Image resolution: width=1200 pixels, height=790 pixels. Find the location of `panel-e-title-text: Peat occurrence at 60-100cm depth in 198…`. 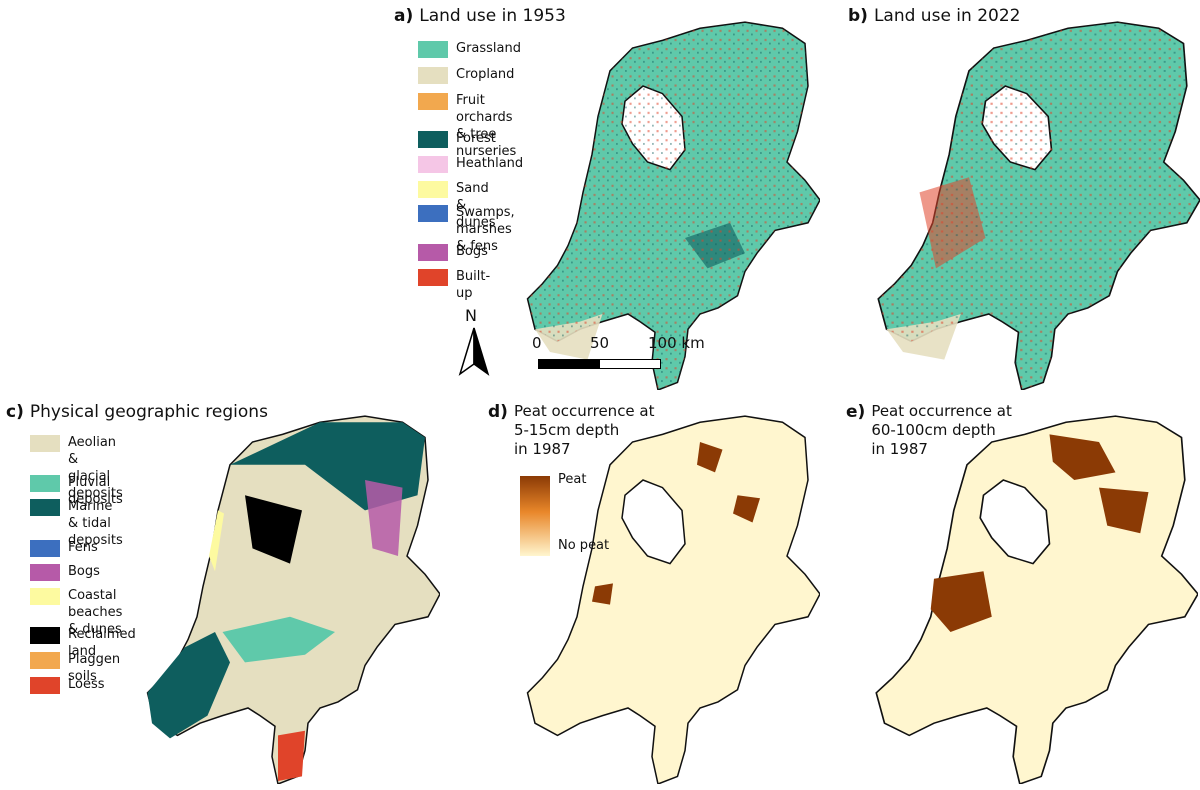

panel-e-title-text: Peat occurrence at 60-100cm depth in 198… is located at coordinates (941, 430).